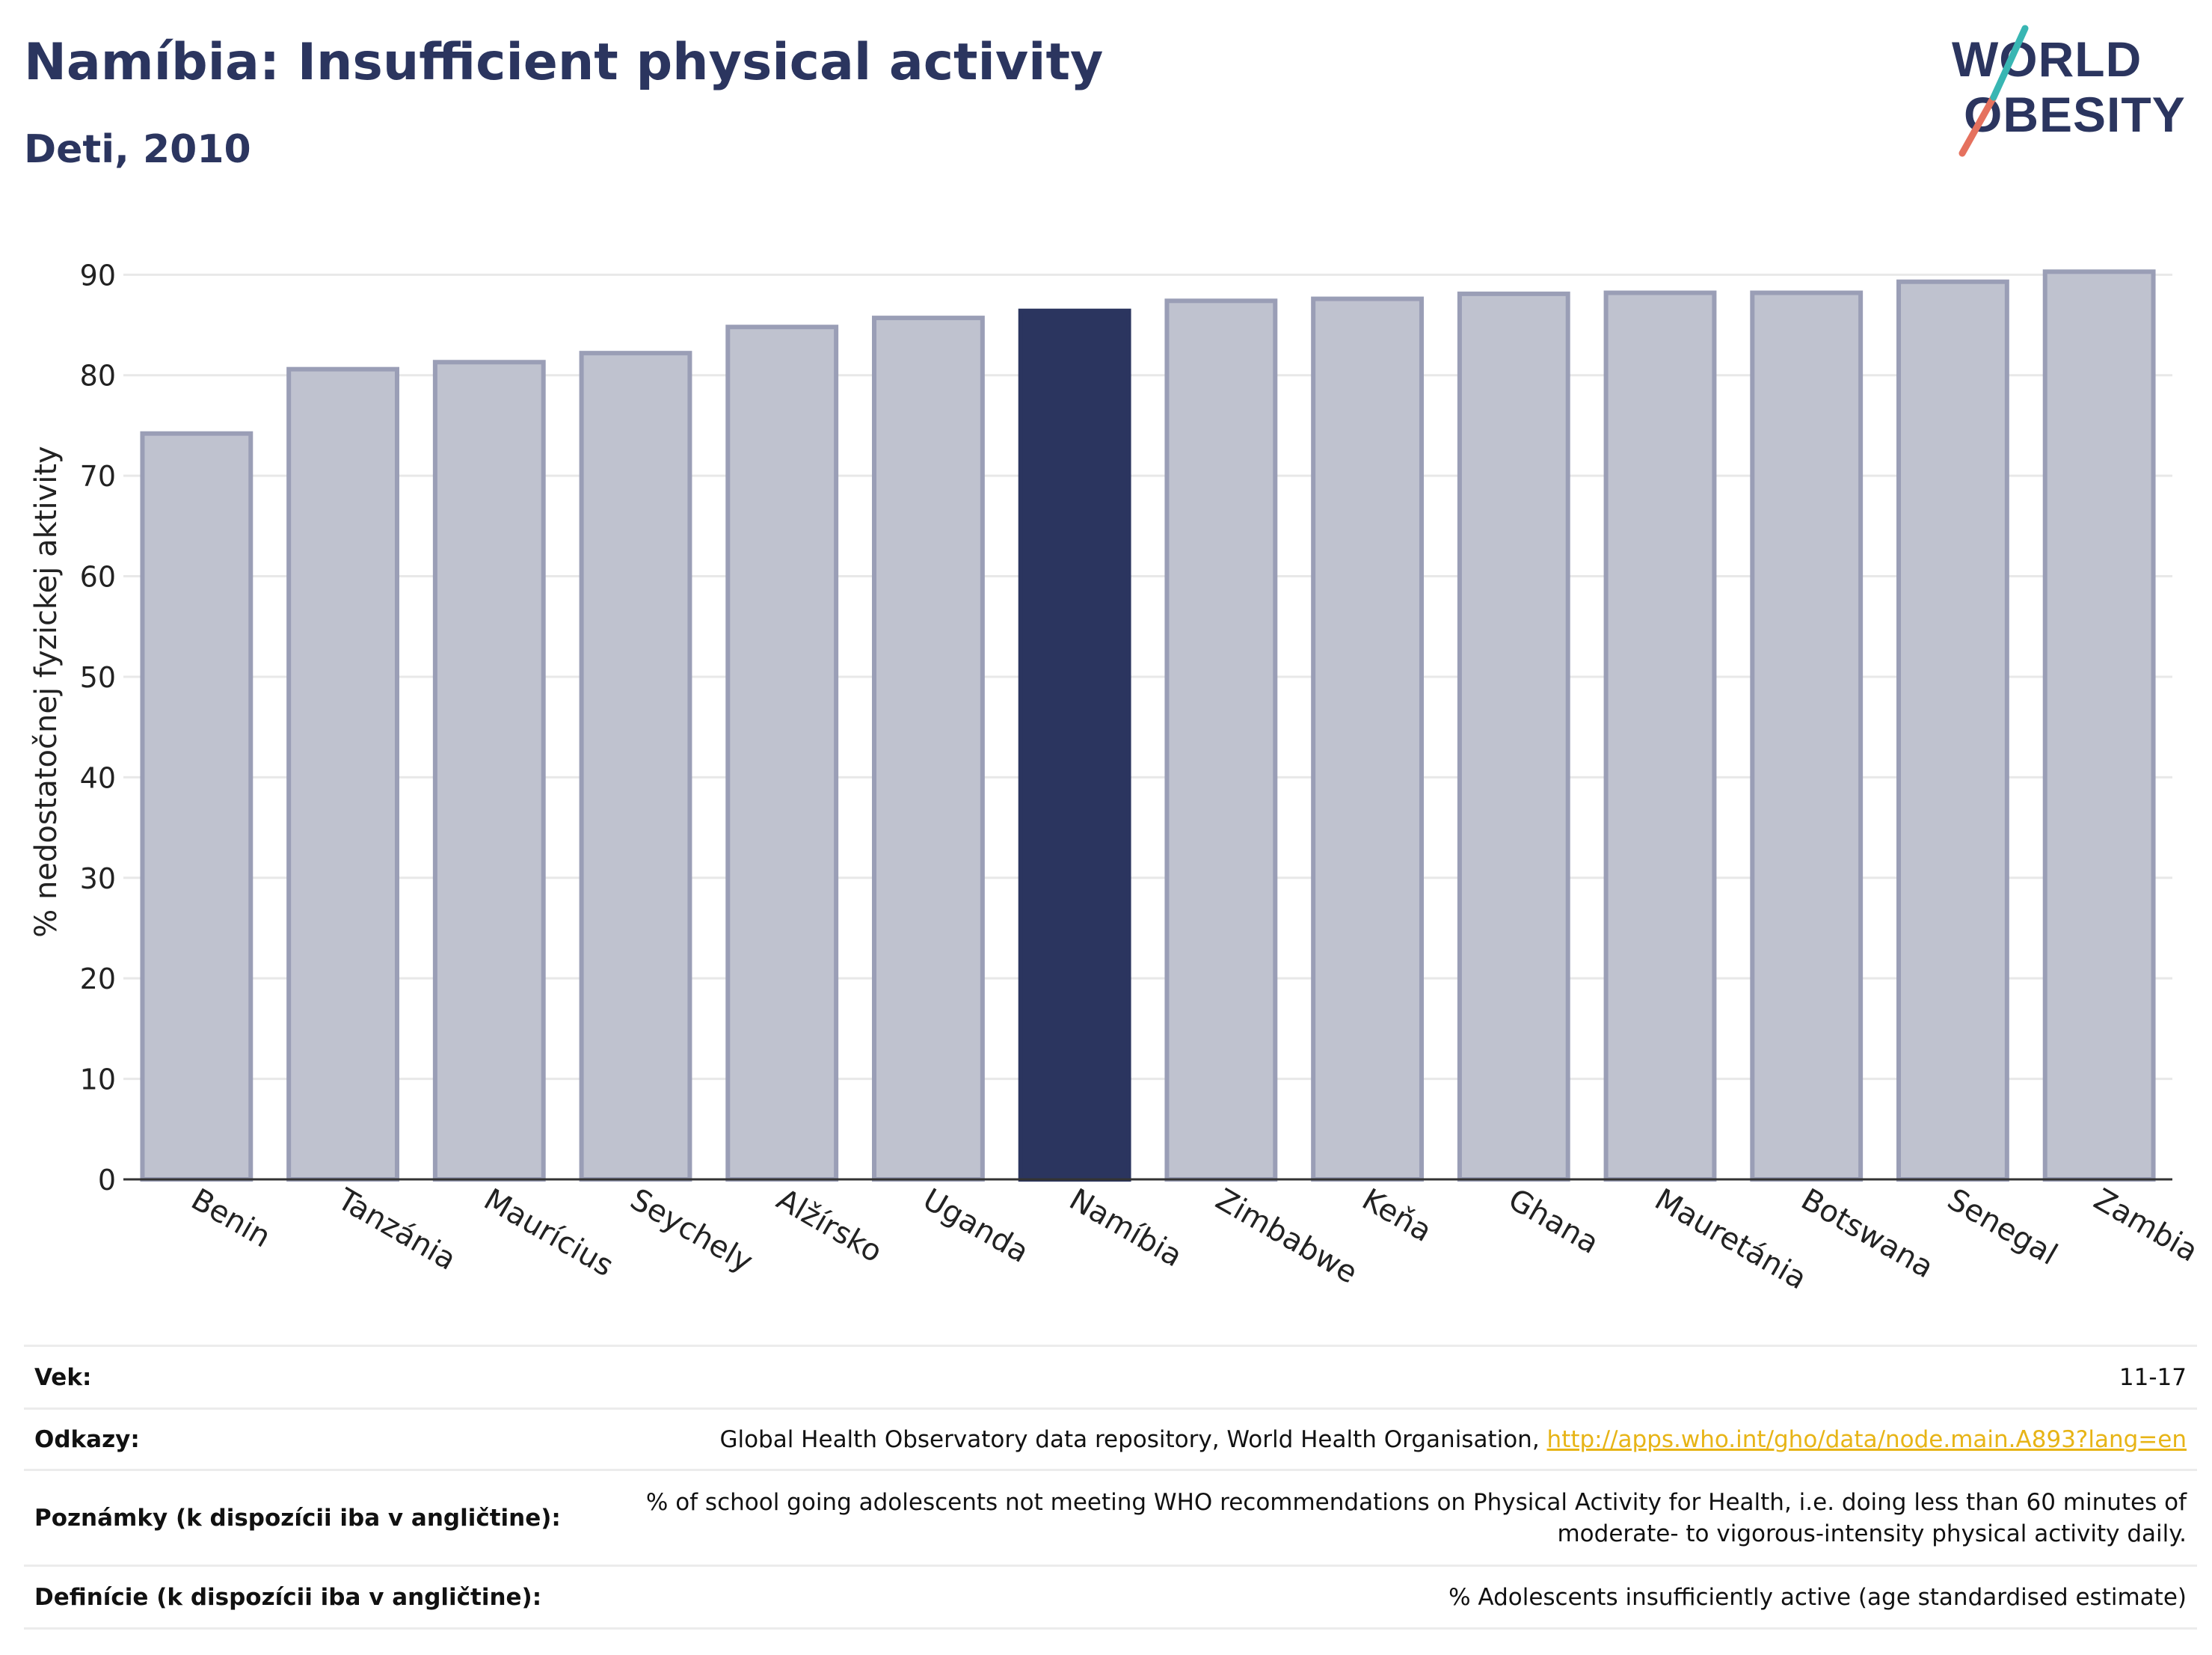  What do you see at coordinates (98, 376) in the screenshot?
I see `y-tick-label: 80` at bounding box center [98, 376].